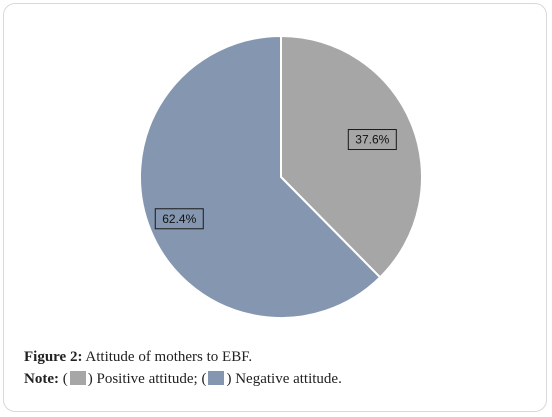  Describe the element at coordinates (53, 357) in the screenshot. I see `figure-label: Figure 2:` at that location.